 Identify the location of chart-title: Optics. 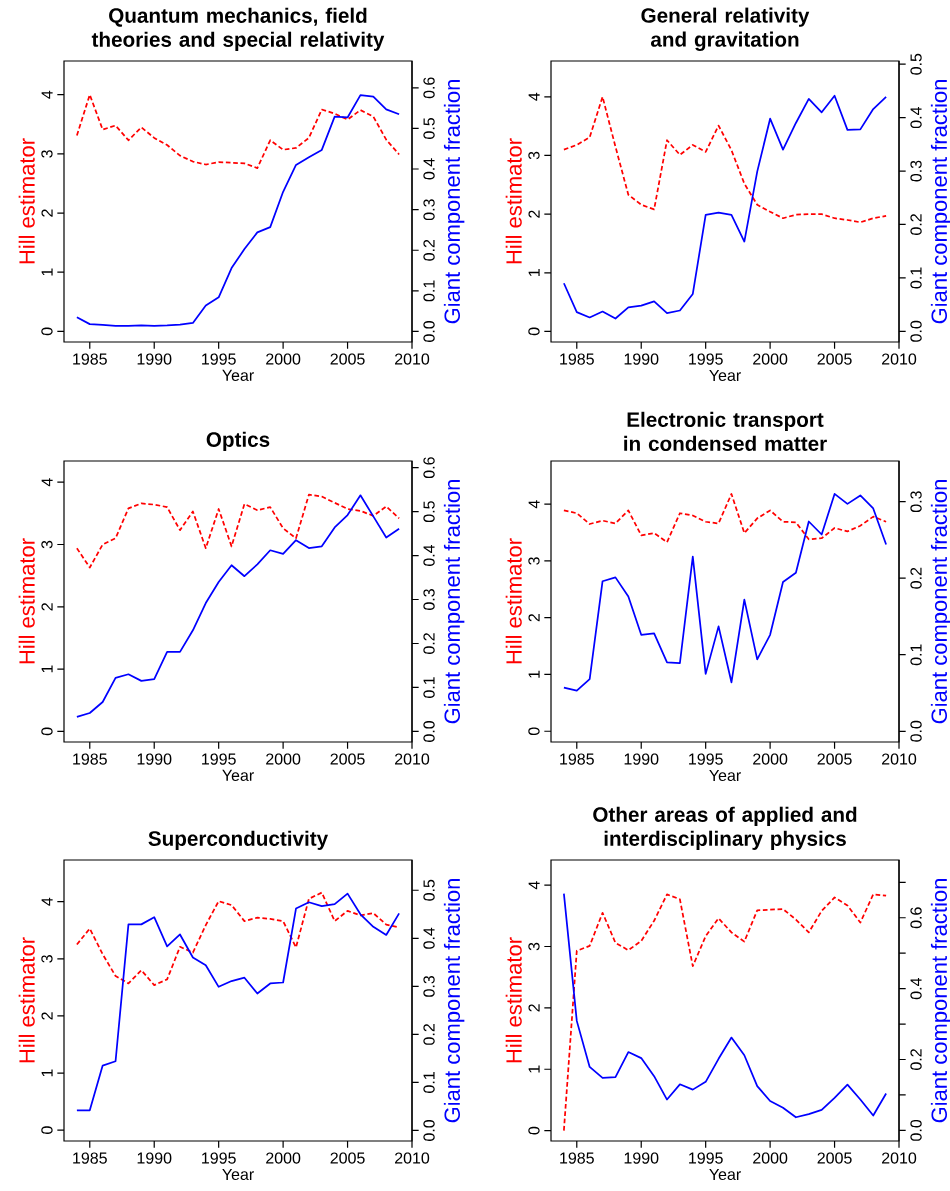
(238, 441).